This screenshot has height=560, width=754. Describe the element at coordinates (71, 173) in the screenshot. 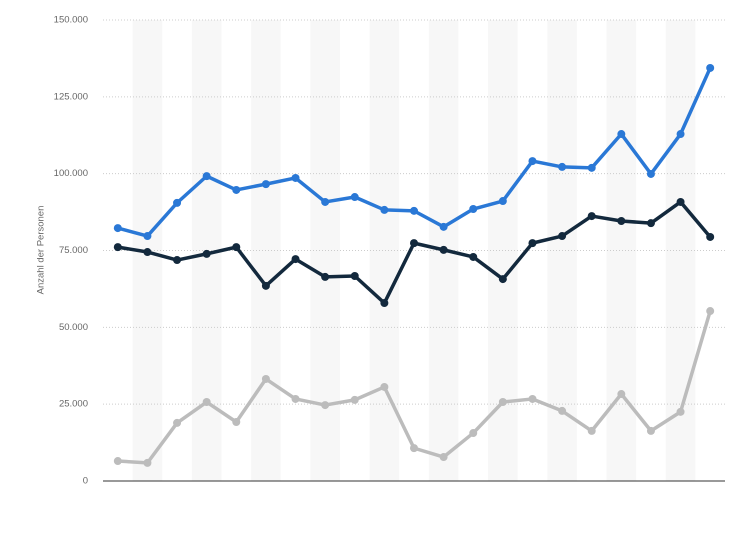

I see `y-tick-label: 100.000` at that location.